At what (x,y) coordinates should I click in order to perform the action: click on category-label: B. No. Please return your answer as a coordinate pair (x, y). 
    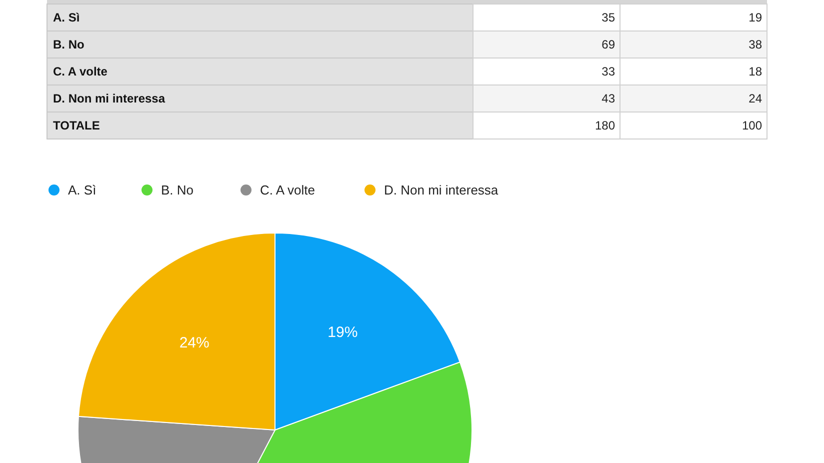
    Looking at the image, I should click on (68, 45).